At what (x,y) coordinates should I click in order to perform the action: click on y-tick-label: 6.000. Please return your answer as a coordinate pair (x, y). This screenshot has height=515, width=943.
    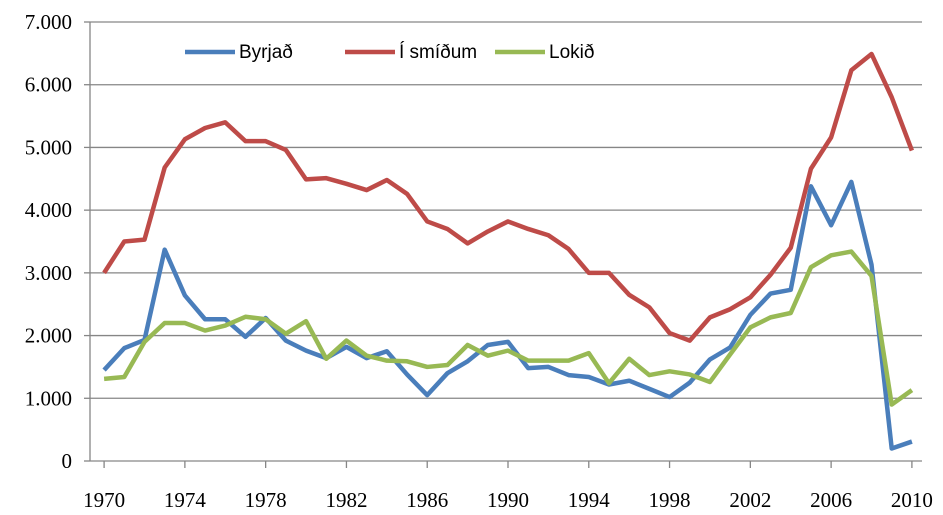
    Looking at the image, I should click on (48, 85).